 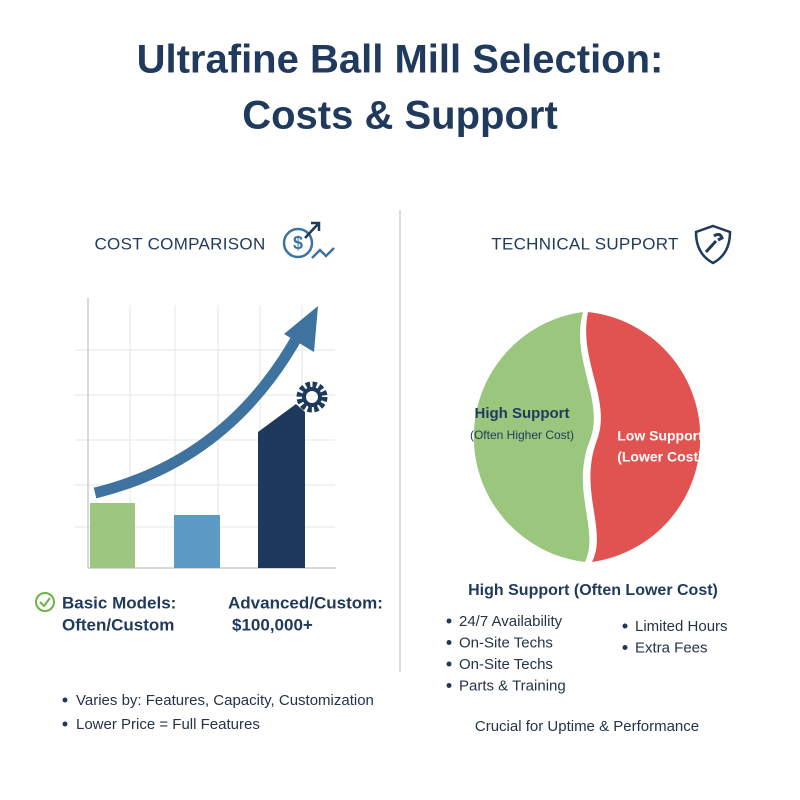 I want to click on label: Basic Models:, so click(x=119, y=602).